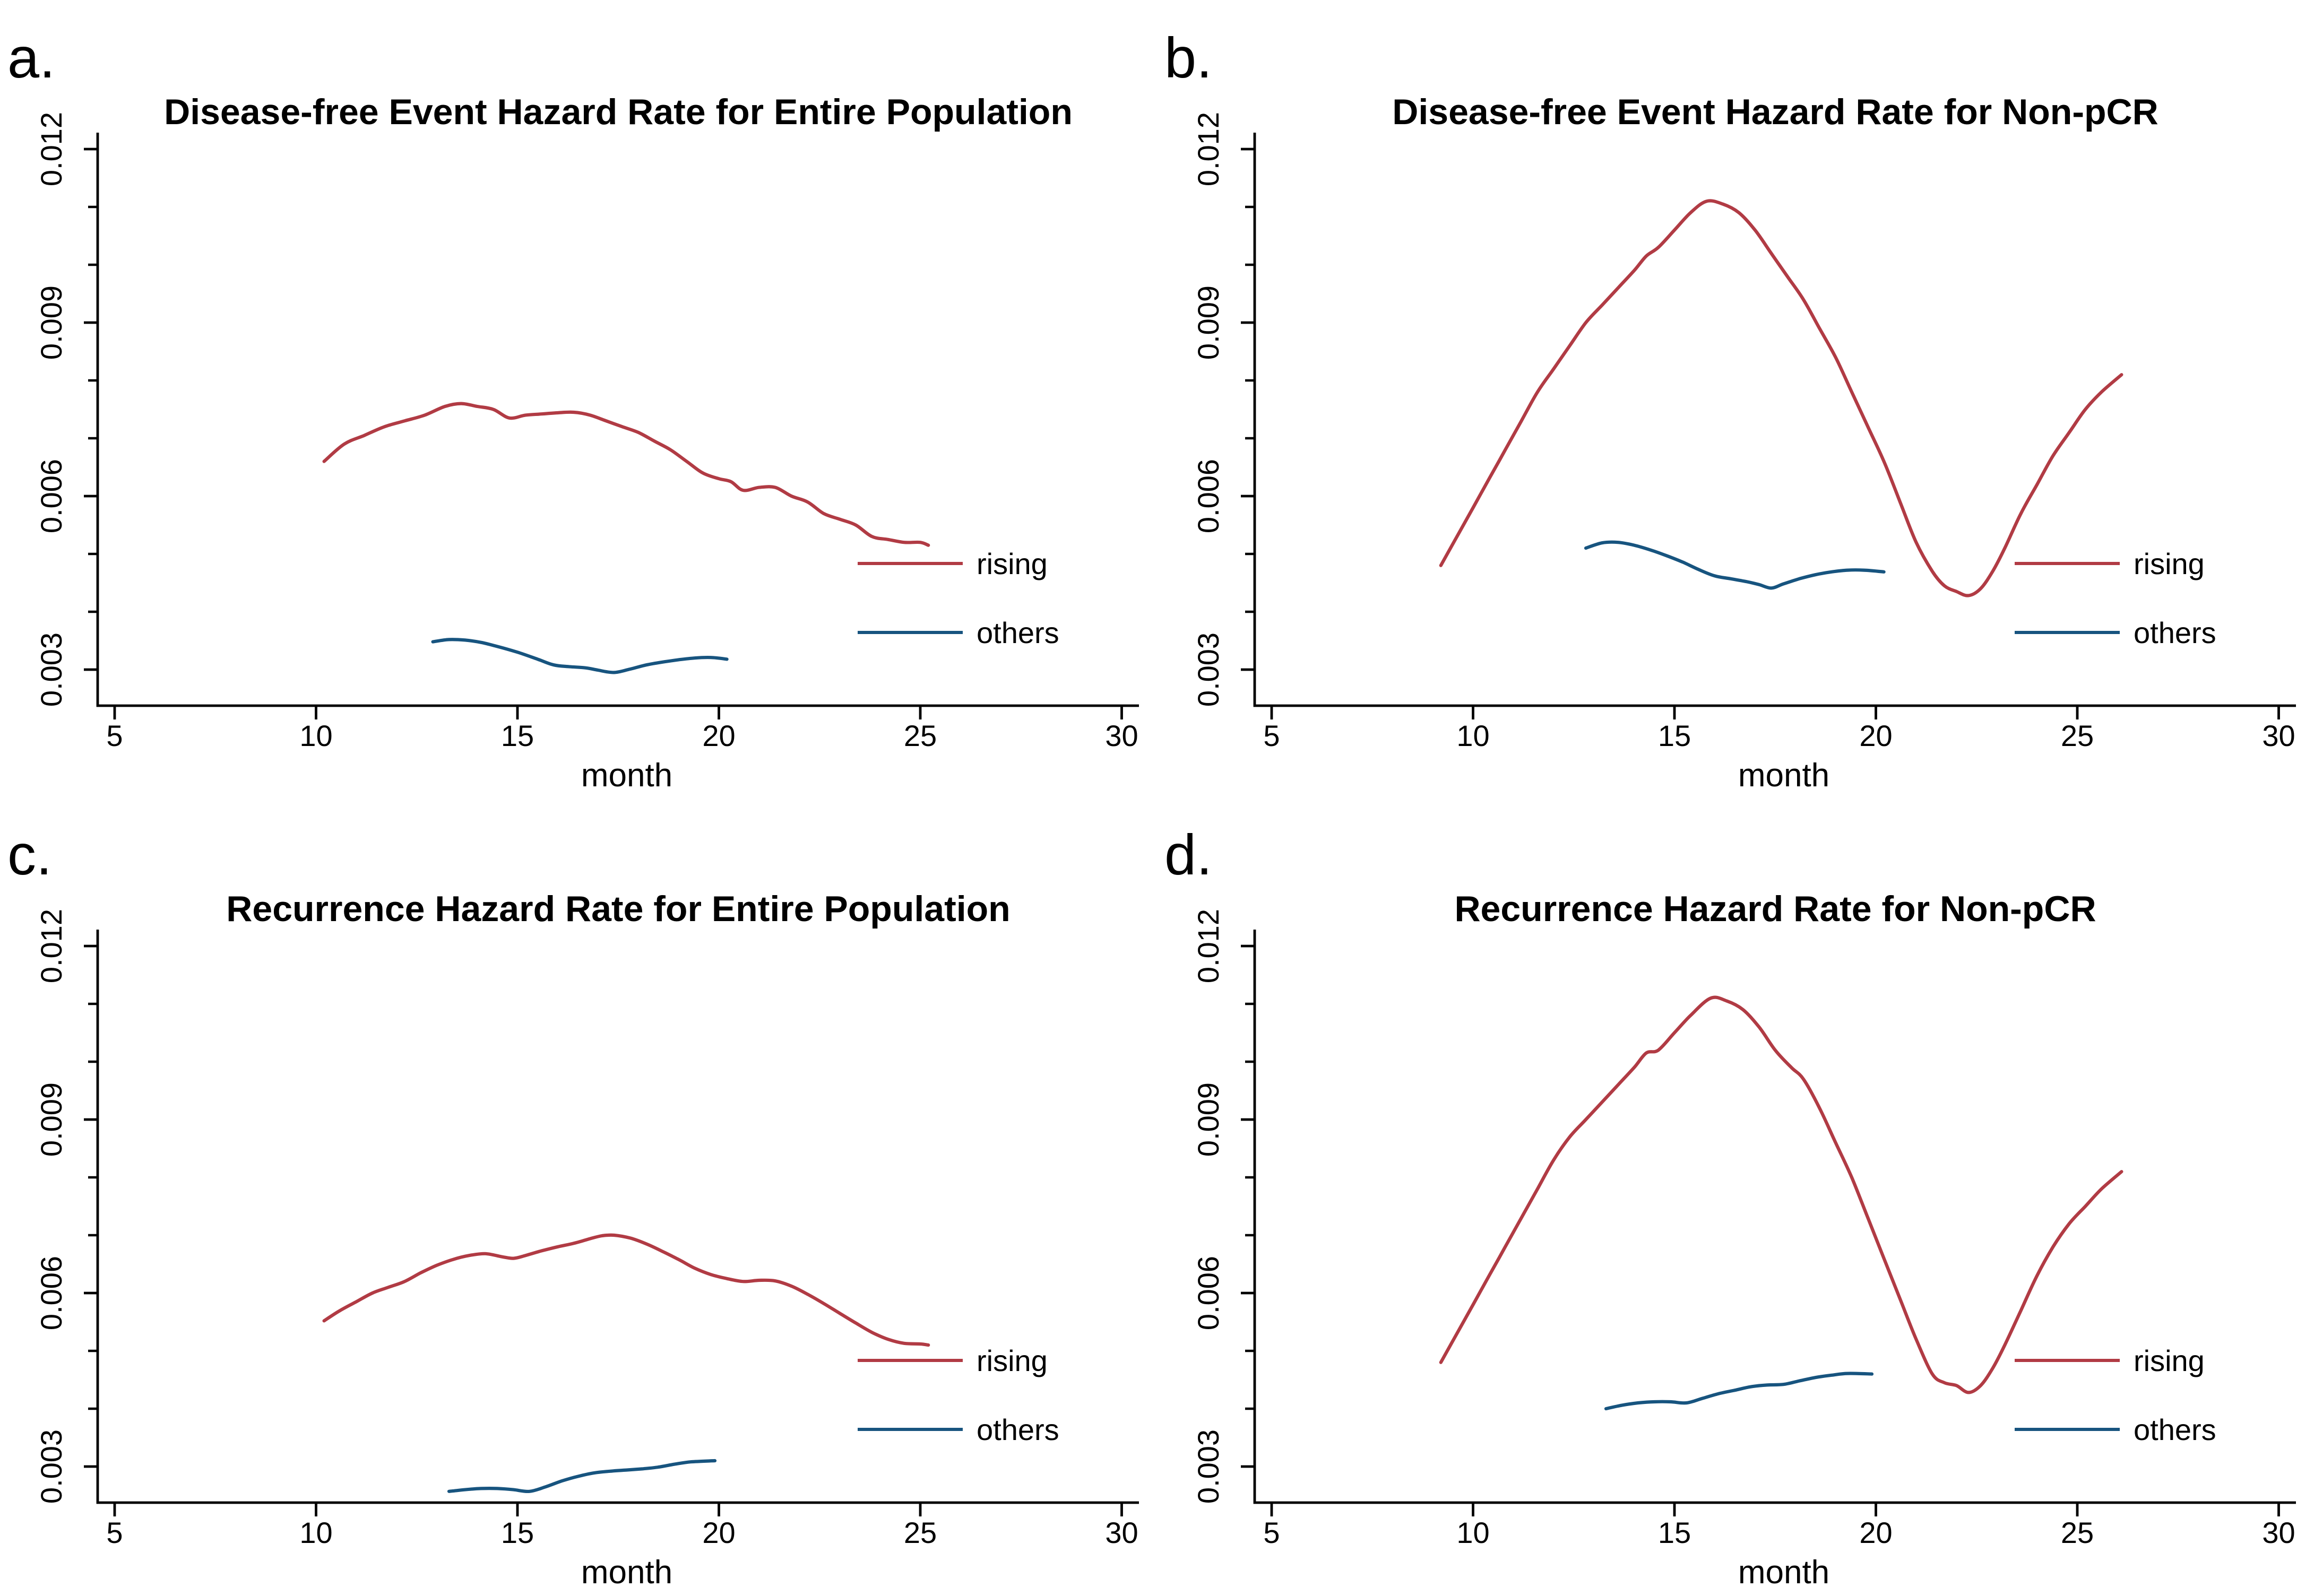  I want to click on panel-letter: b., so click(1188, 57).